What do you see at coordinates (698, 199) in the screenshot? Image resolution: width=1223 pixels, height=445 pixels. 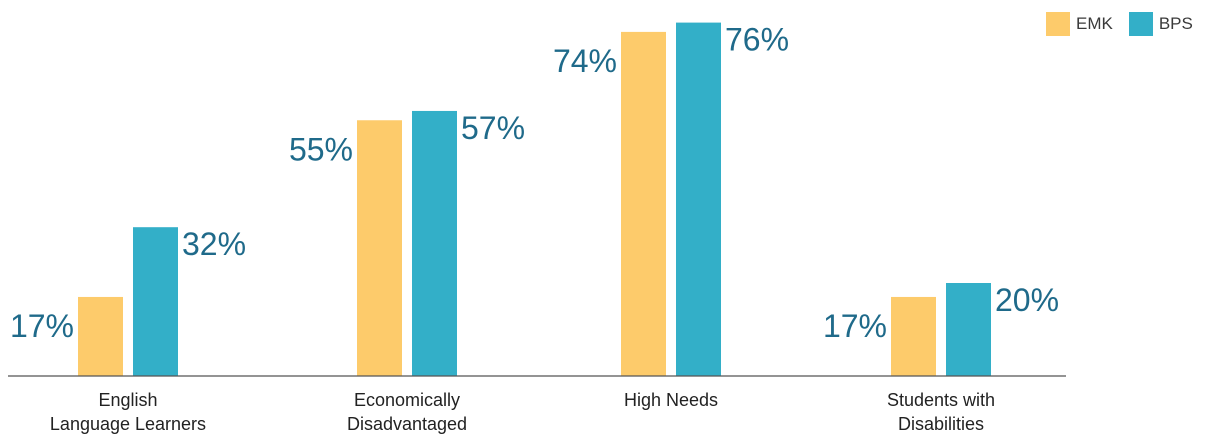 I see `bar-bps-high-needs` at bounding box center [698, 199].